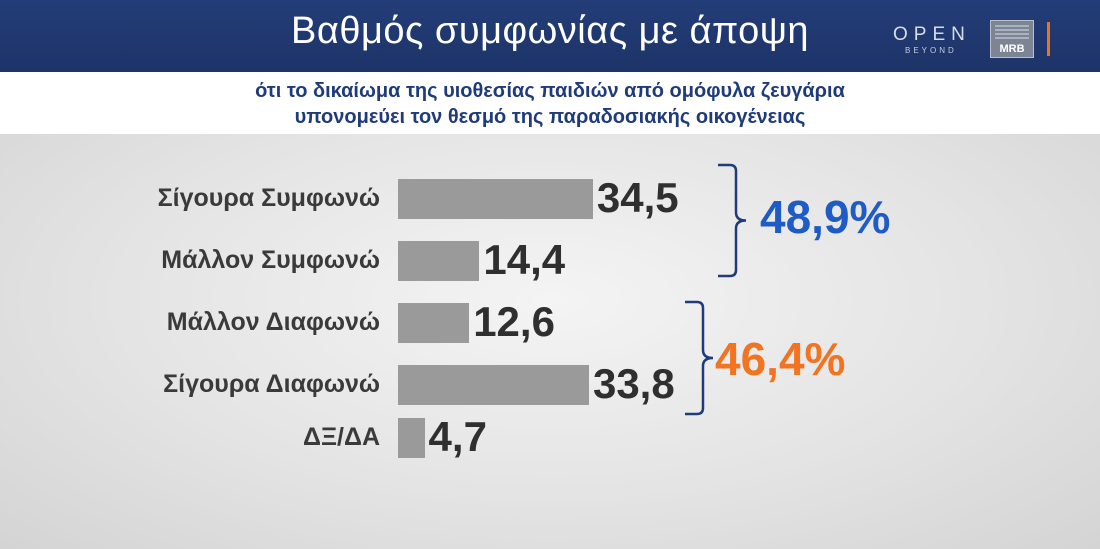 This screenshot has height=549, width=1100. I want to click on category-label: Μάλλον Διαφωνώ, so click(273, 322).